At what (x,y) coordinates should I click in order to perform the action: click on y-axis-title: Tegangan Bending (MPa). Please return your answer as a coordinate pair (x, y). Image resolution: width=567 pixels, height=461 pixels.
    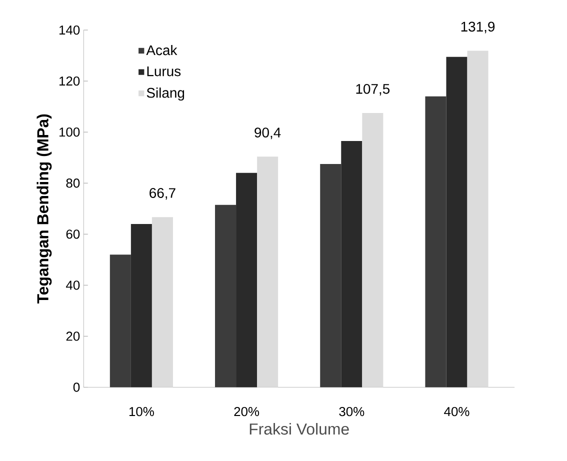
    Looking at the image, I should click on (44, 209).